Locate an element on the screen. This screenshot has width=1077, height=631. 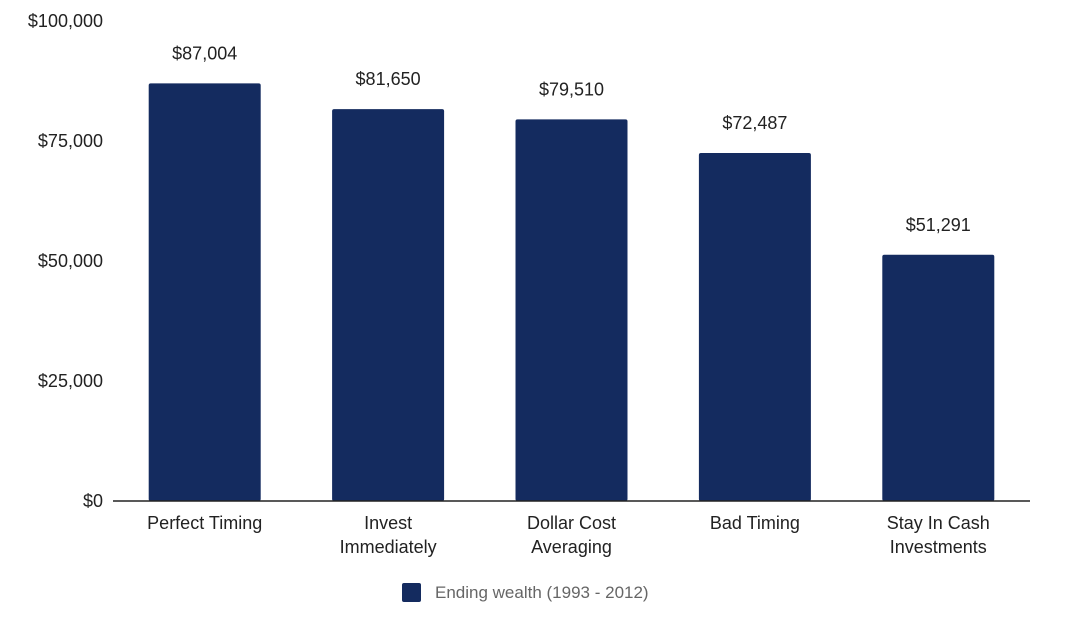
legend-swatch is located at coordinates (411, 592).